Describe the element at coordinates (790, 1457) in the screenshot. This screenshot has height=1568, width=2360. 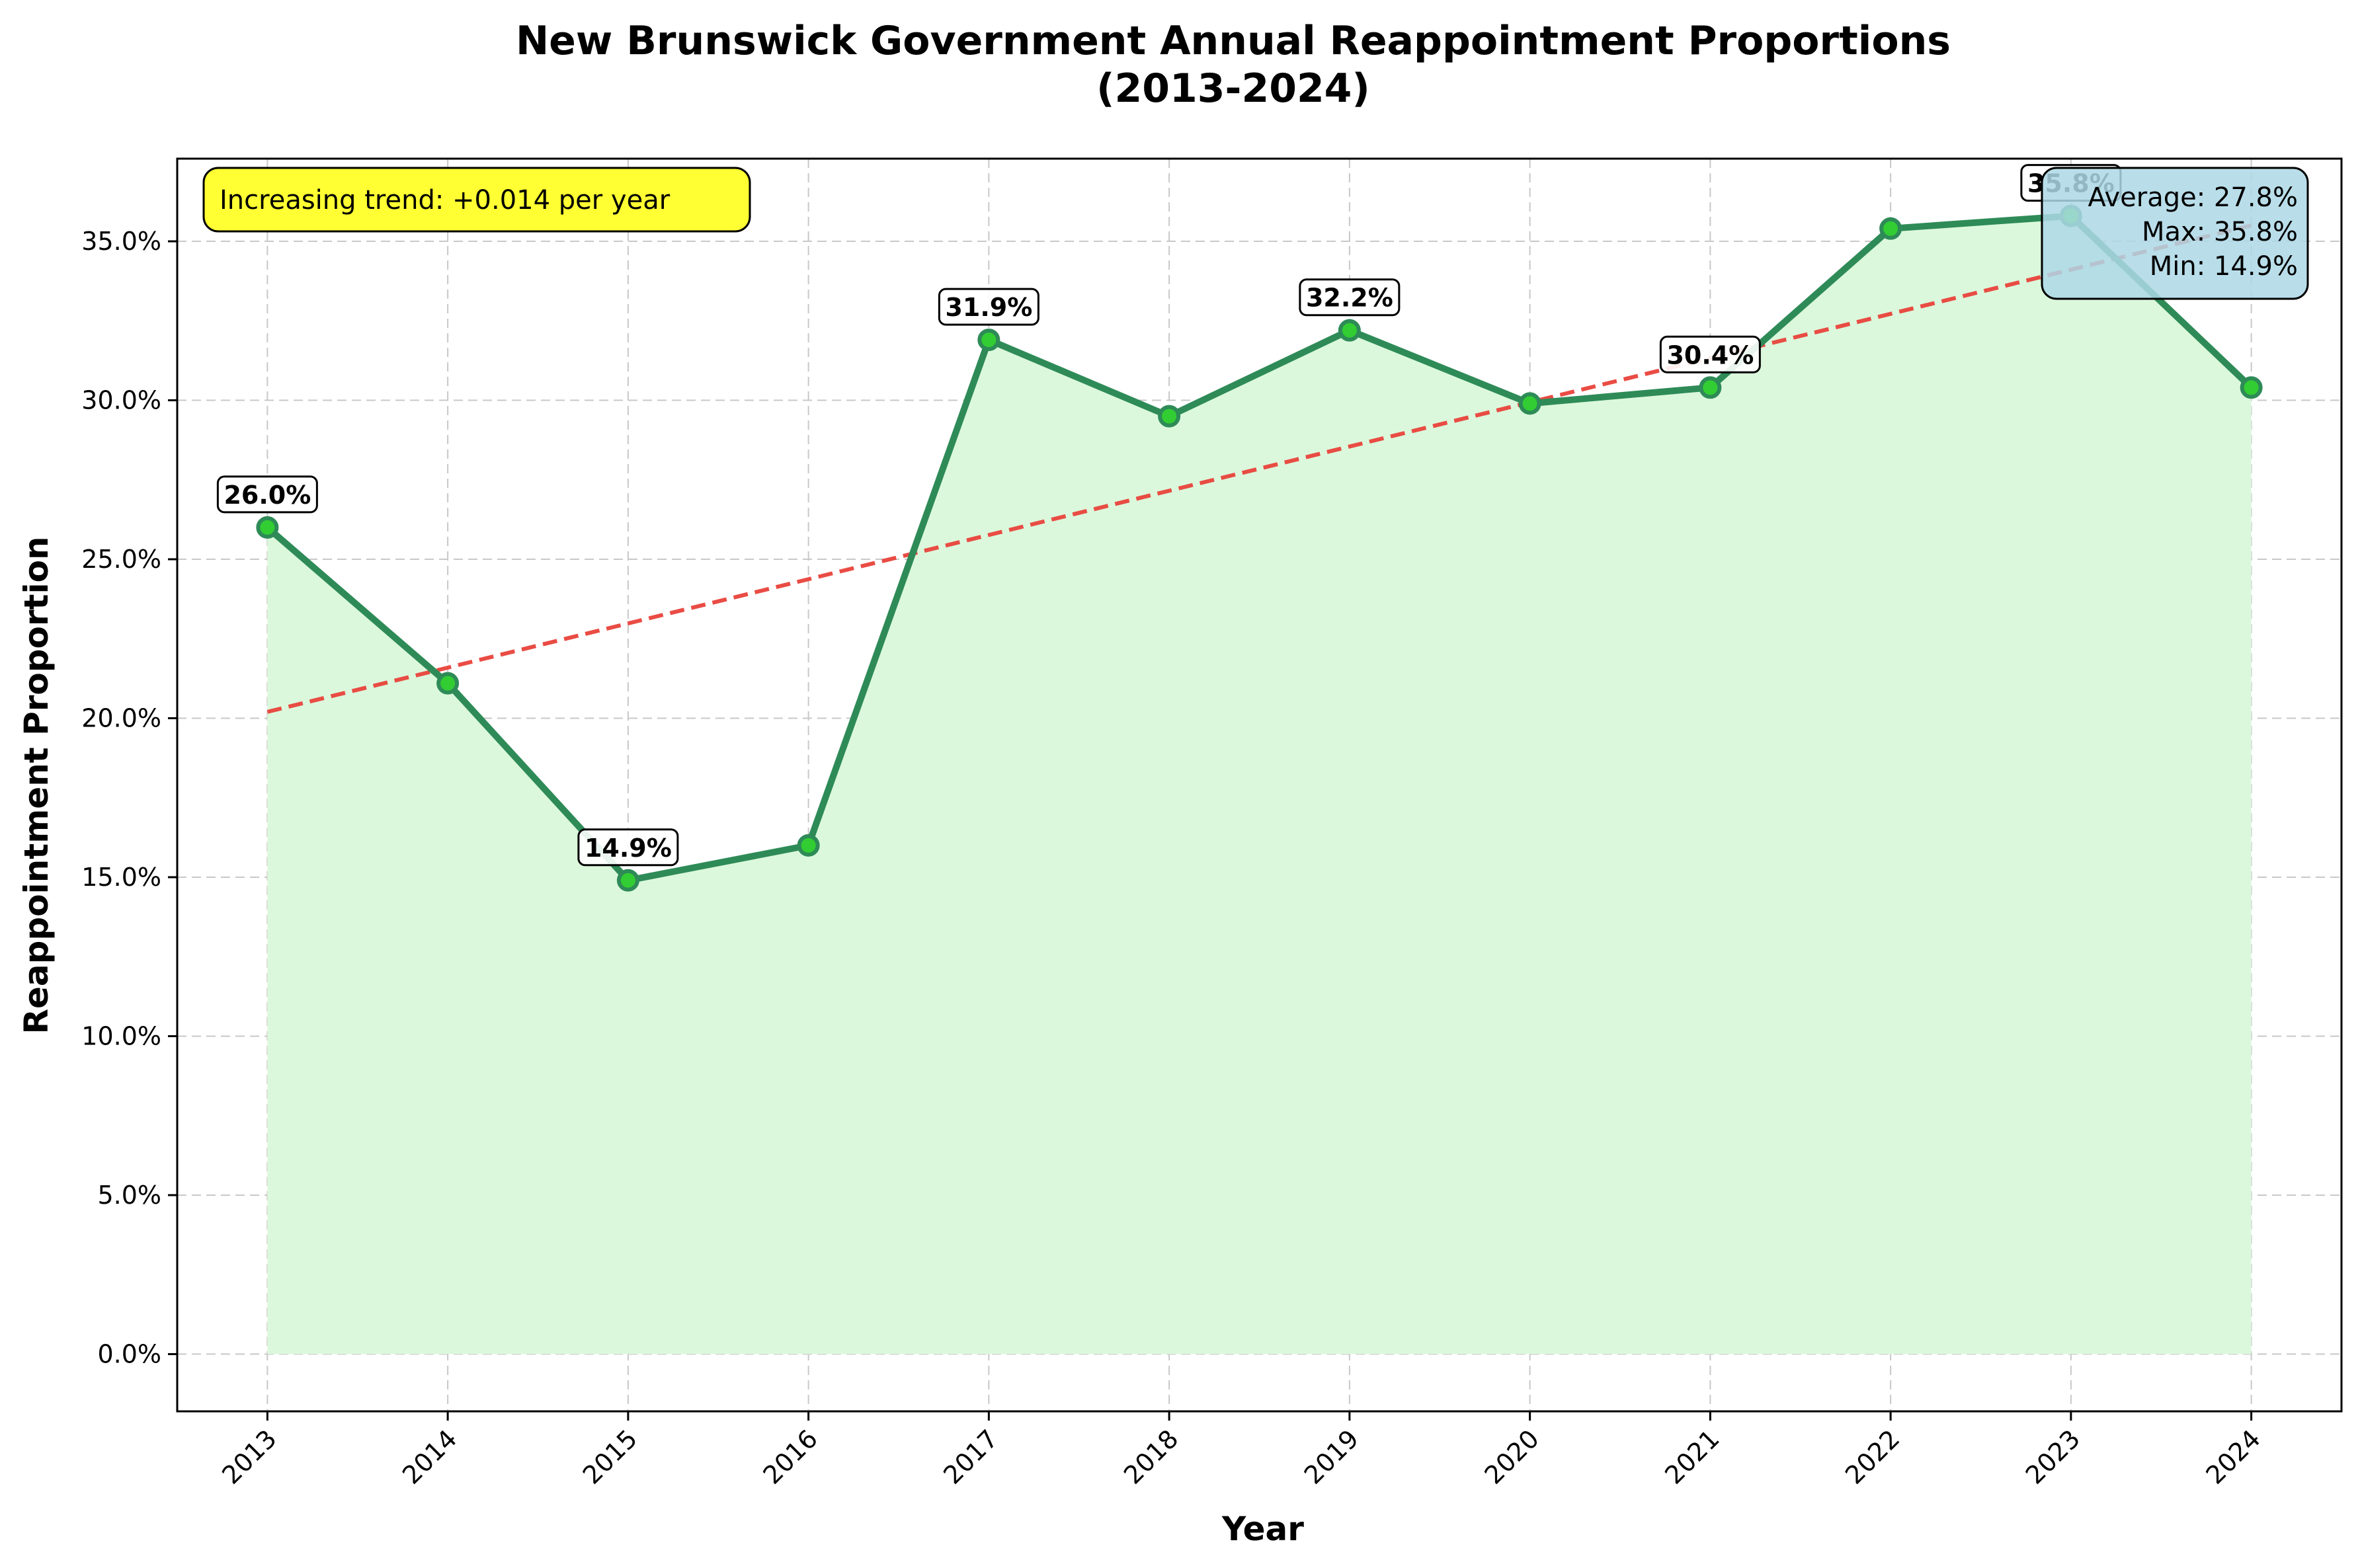
I see `x-tick-label-2016: 2016` at that location.